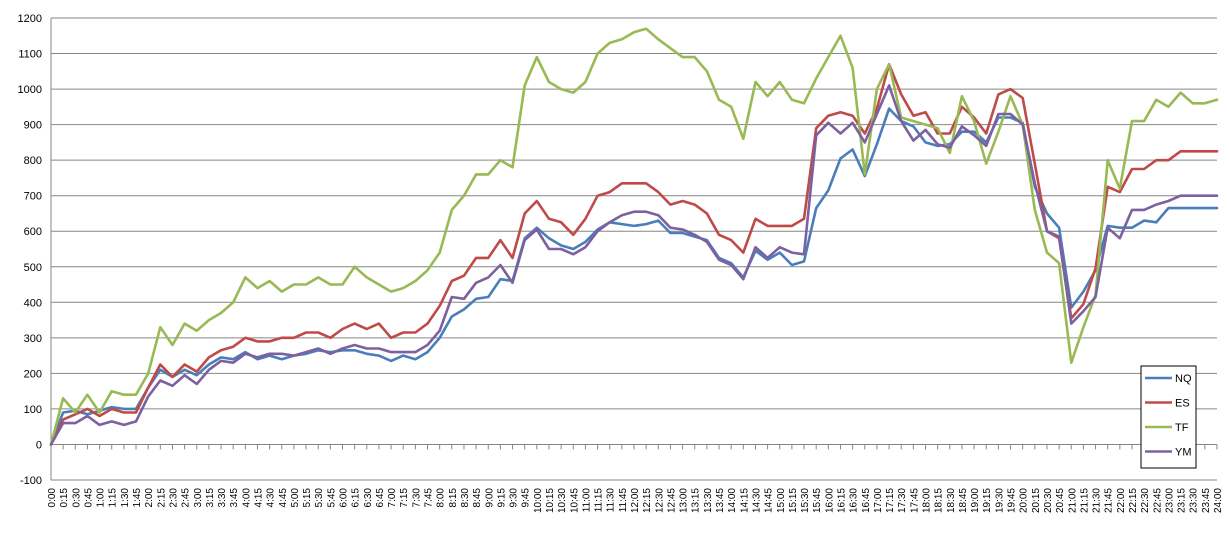 This screenshot has width=1229, height=542. What do you see at coordinates (550, 500) in the screenshot?
I see `x-tick-label: 10:15` at bounding box center [550, 500].